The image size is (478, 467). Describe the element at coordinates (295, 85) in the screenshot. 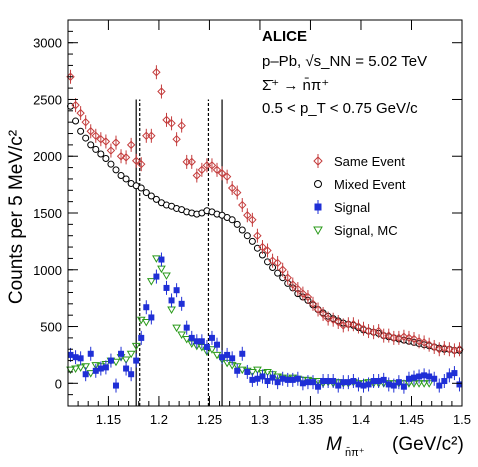

I see `annotation-decay: Σ̄⁺ → n̄π⁺` at that location.